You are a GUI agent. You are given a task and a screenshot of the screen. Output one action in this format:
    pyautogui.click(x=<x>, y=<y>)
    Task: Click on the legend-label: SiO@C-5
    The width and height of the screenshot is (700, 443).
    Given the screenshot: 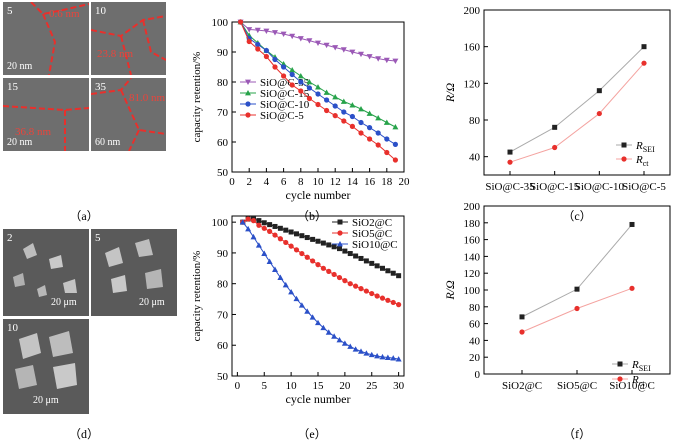 What is the action you would take?
    pyautogui.click(x=282, y=116)
    